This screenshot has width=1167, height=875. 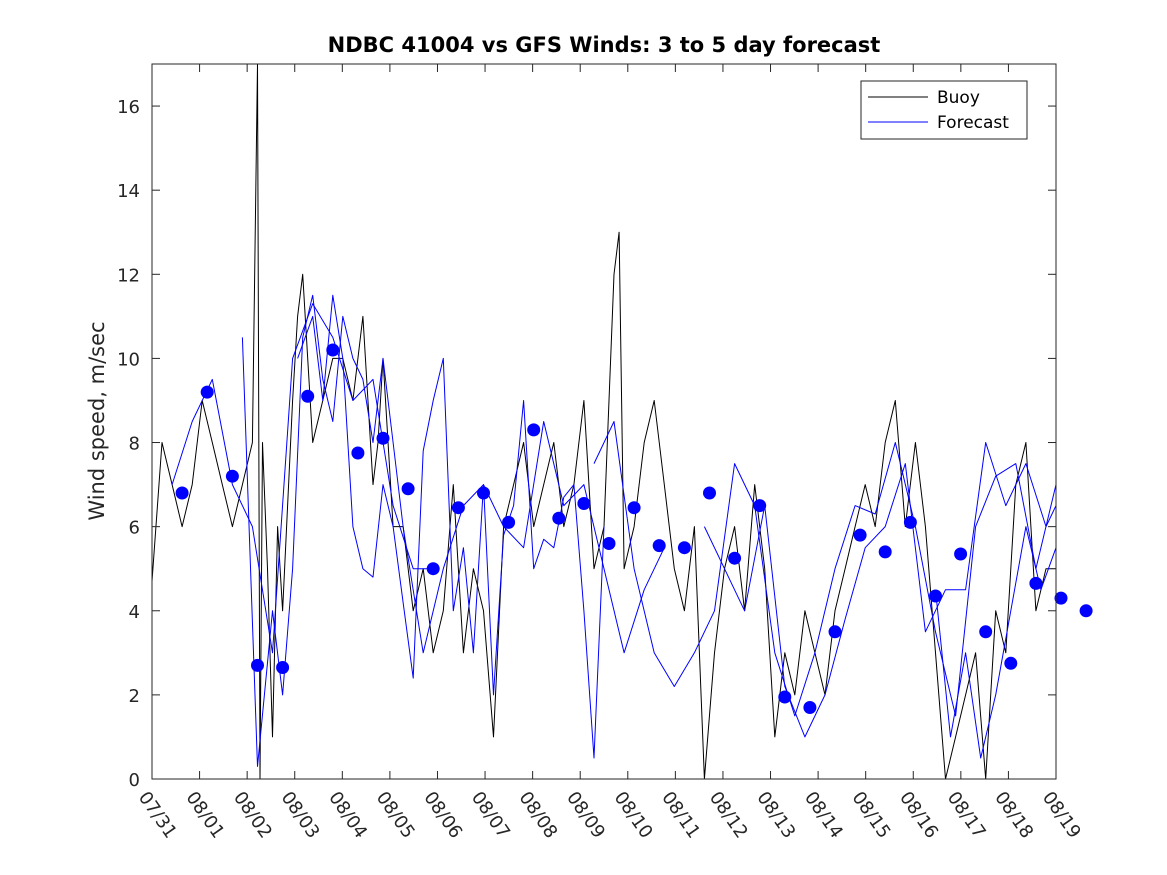 I want to click on y-tick-label: 16, so click(x=128, y=107).